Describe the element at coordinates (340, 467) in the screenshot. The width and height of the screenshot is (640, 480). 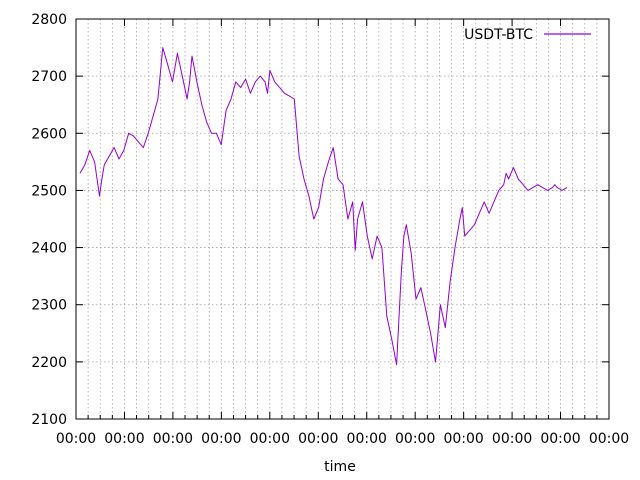
I see `x-axis-label: time` at that location.